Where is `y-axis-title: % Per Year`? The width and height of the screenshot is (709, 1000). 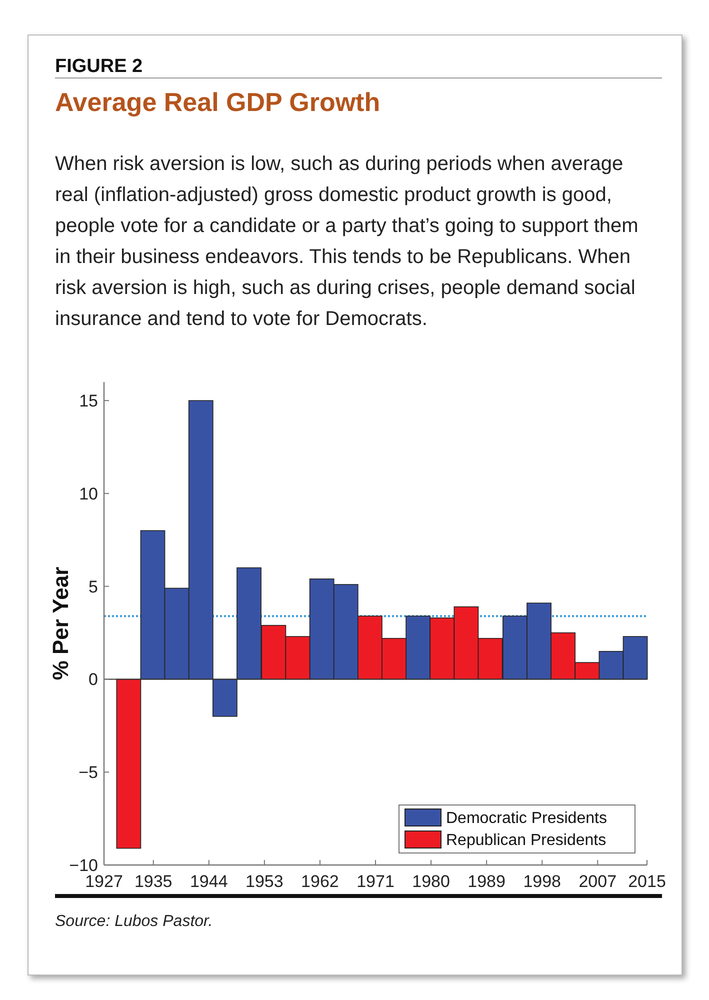
y-axis-title: % Per Year is located at coordinates (60, 623).